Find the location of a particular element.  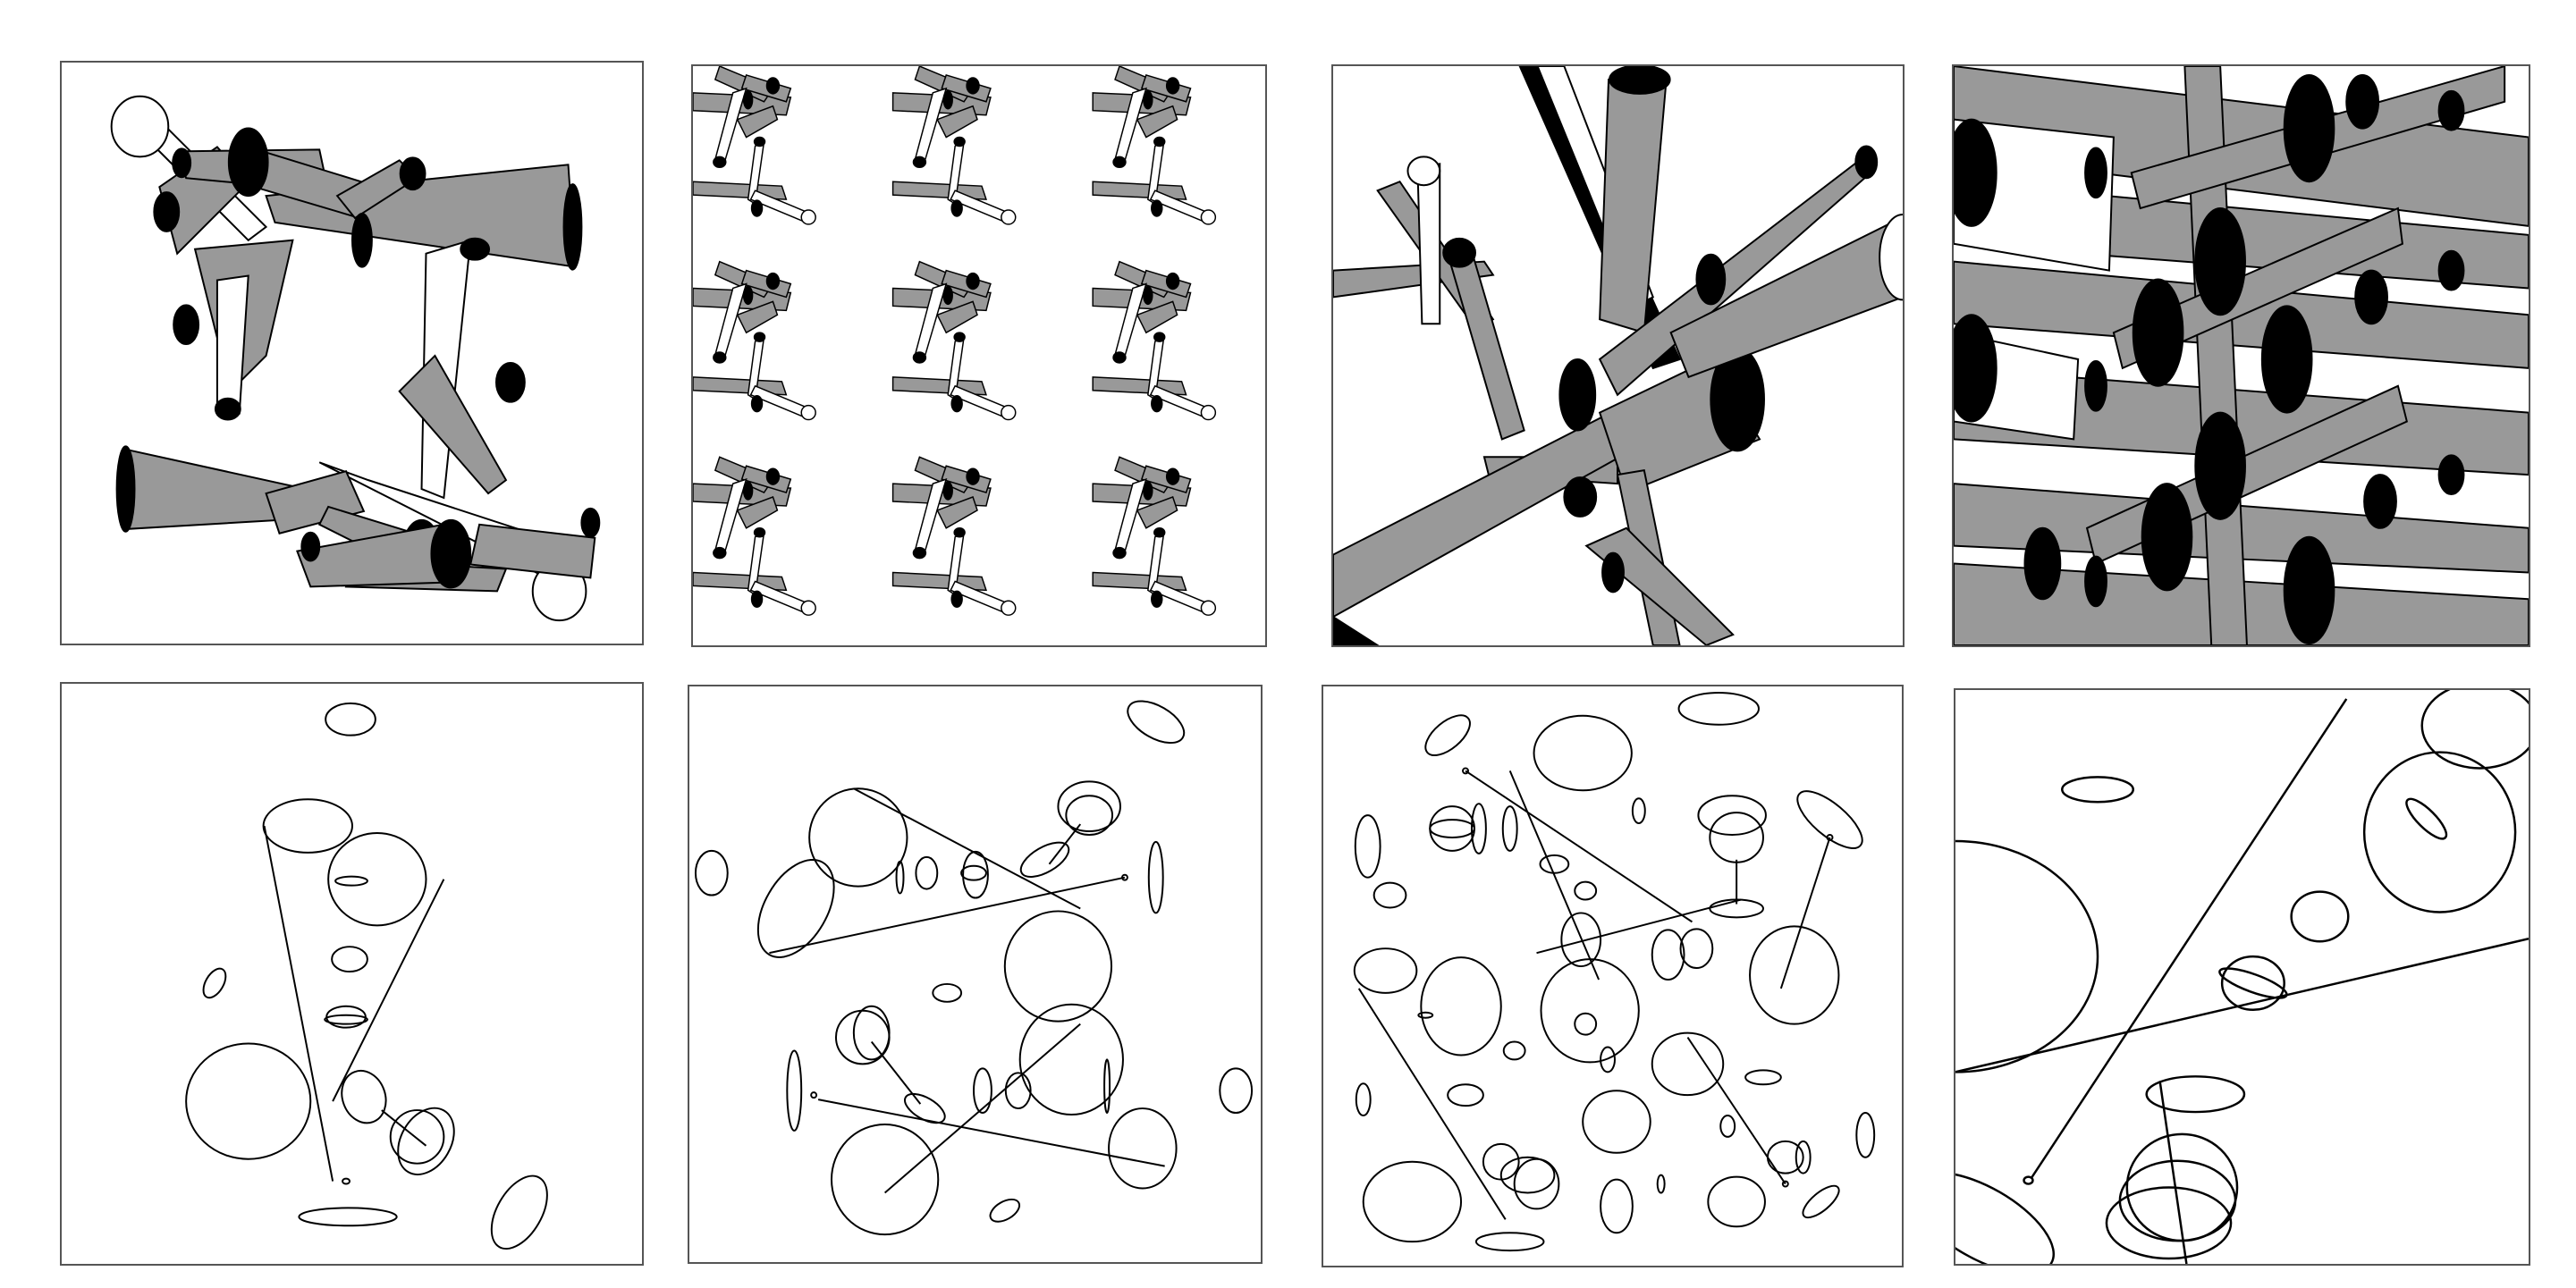

tiled-grid is located at coordinates (955, 341).